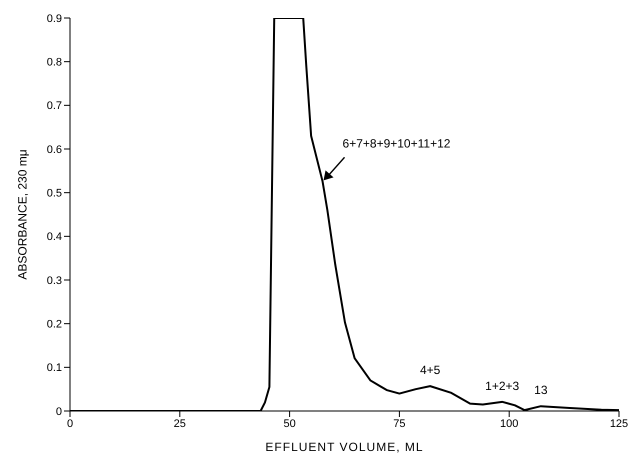 The image size is (641, 469). I want to click on x-tick-label: 50, so click(289, 424).